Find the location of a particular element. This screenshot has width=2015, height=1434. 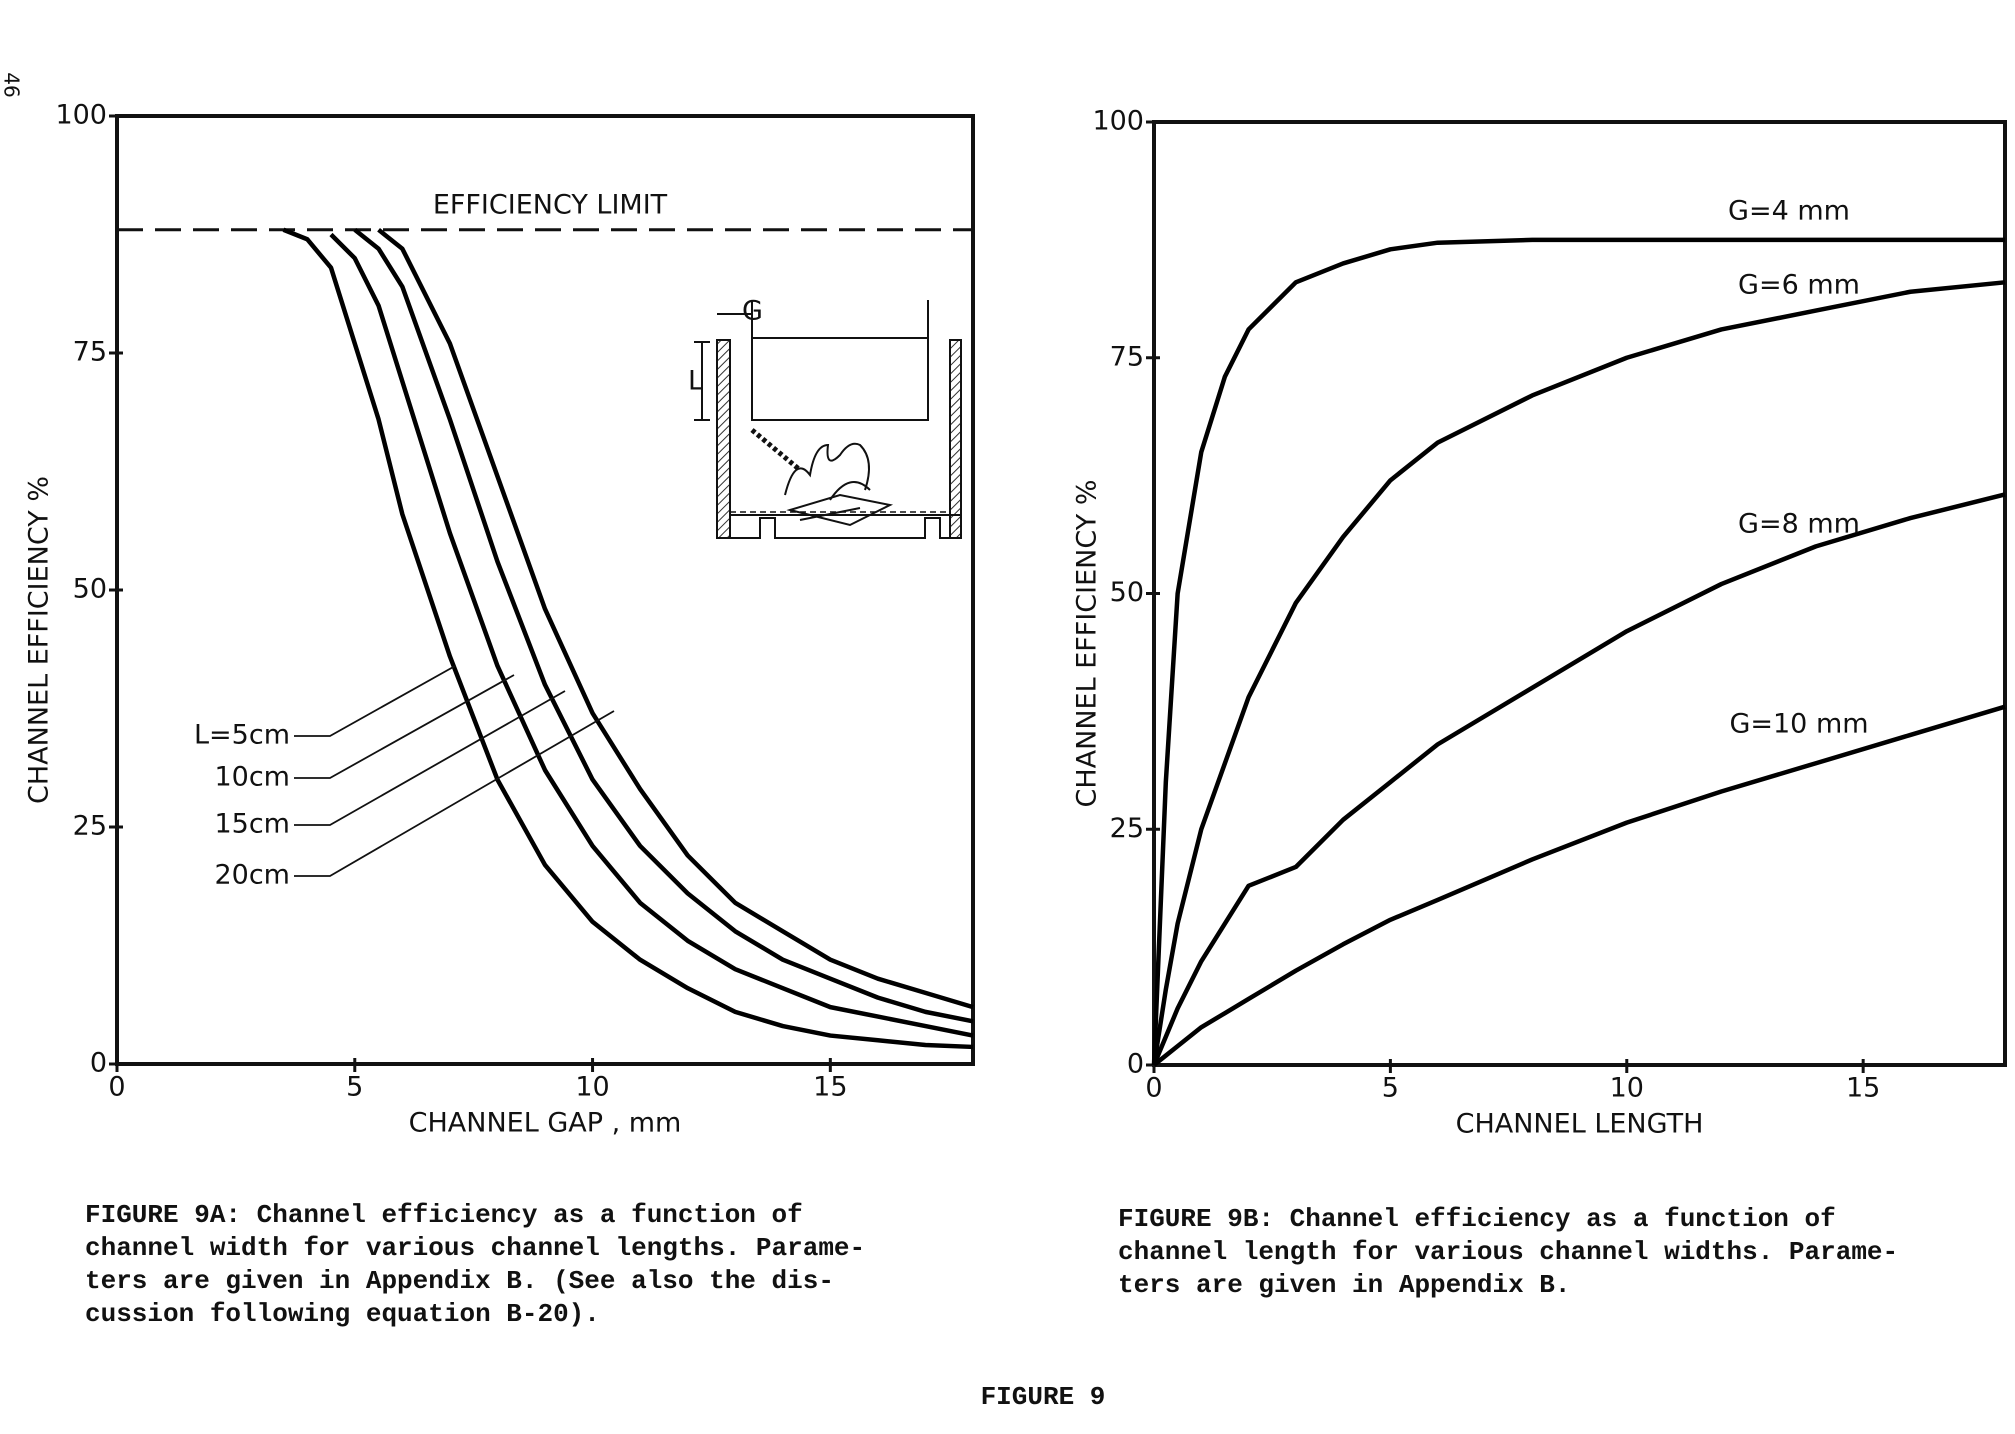

limit-label: EFFICIENCY LIMIT is located at coordinates (550, 204).